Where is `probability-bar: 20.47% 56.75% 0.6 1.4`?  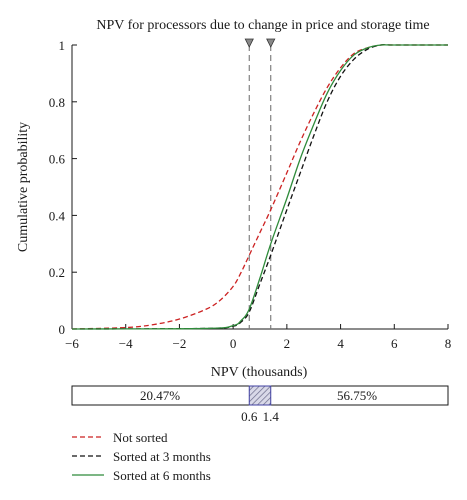
probability-bar: 20.47% 56.75% 0.6 1.4 is located at coordinates (260, 404).